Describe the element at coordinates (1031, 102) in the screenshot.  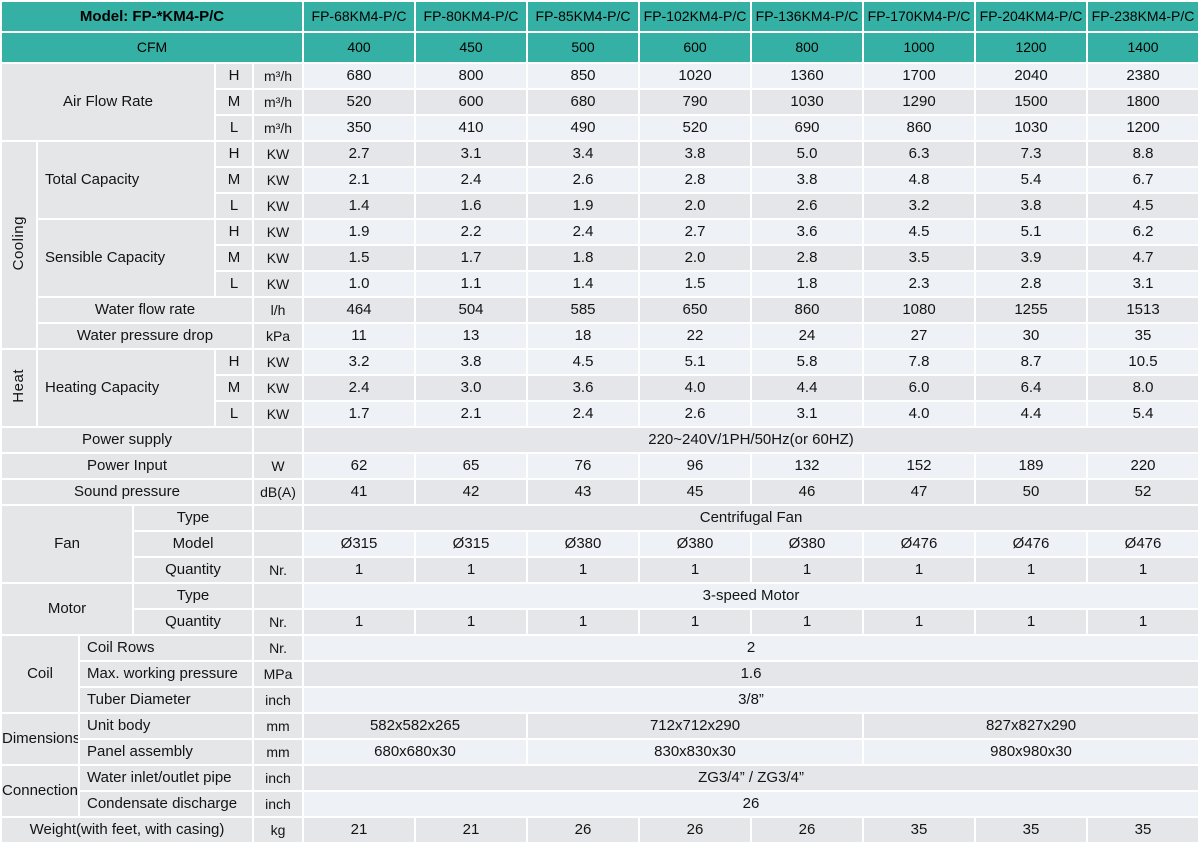
I see `data-cell: 1500` at that location.